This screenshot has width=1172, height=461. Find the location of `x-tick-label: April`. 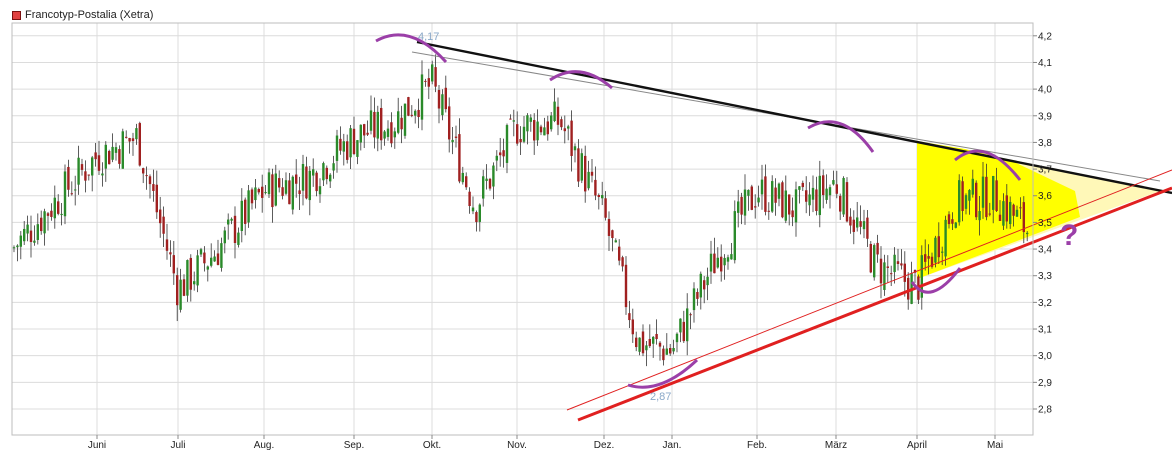

x-tick-label: April is located at coordinates (917, 445).